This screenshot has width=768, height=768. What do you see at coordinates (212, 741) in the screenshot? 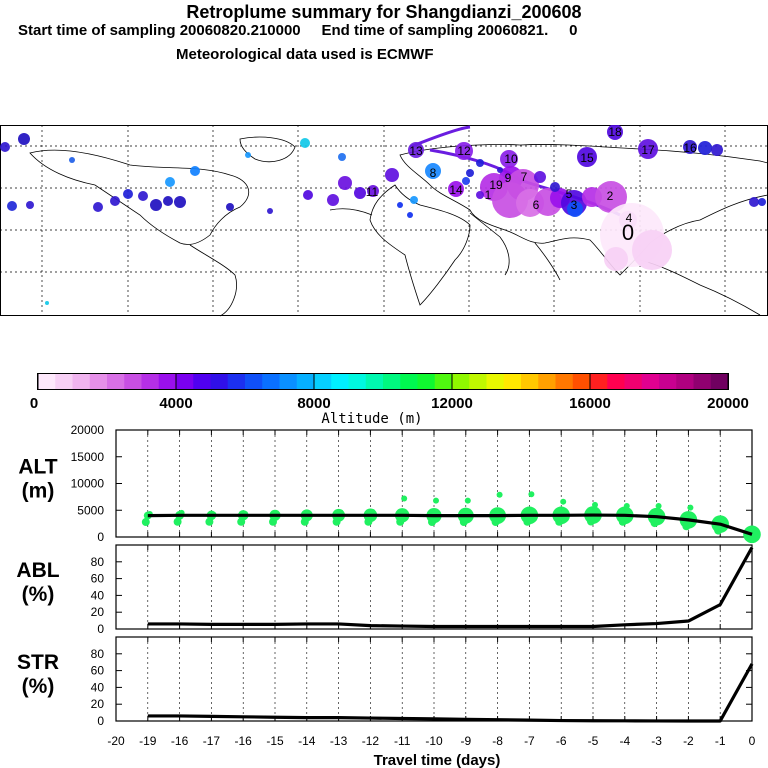
I see `x-tick-label: -17` at bounding box center [212, 741].